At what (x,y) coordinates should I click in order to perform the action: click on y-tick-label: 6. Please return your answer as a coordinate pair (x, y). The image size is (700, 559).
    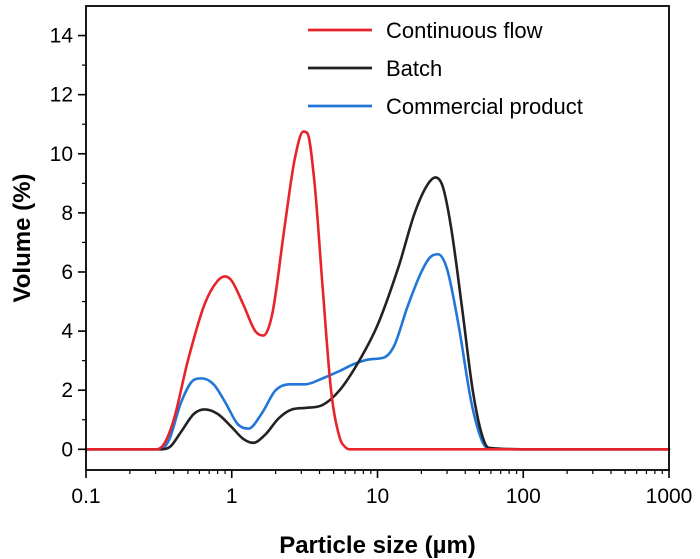
    Looking at the image, I should click on (67, 272).